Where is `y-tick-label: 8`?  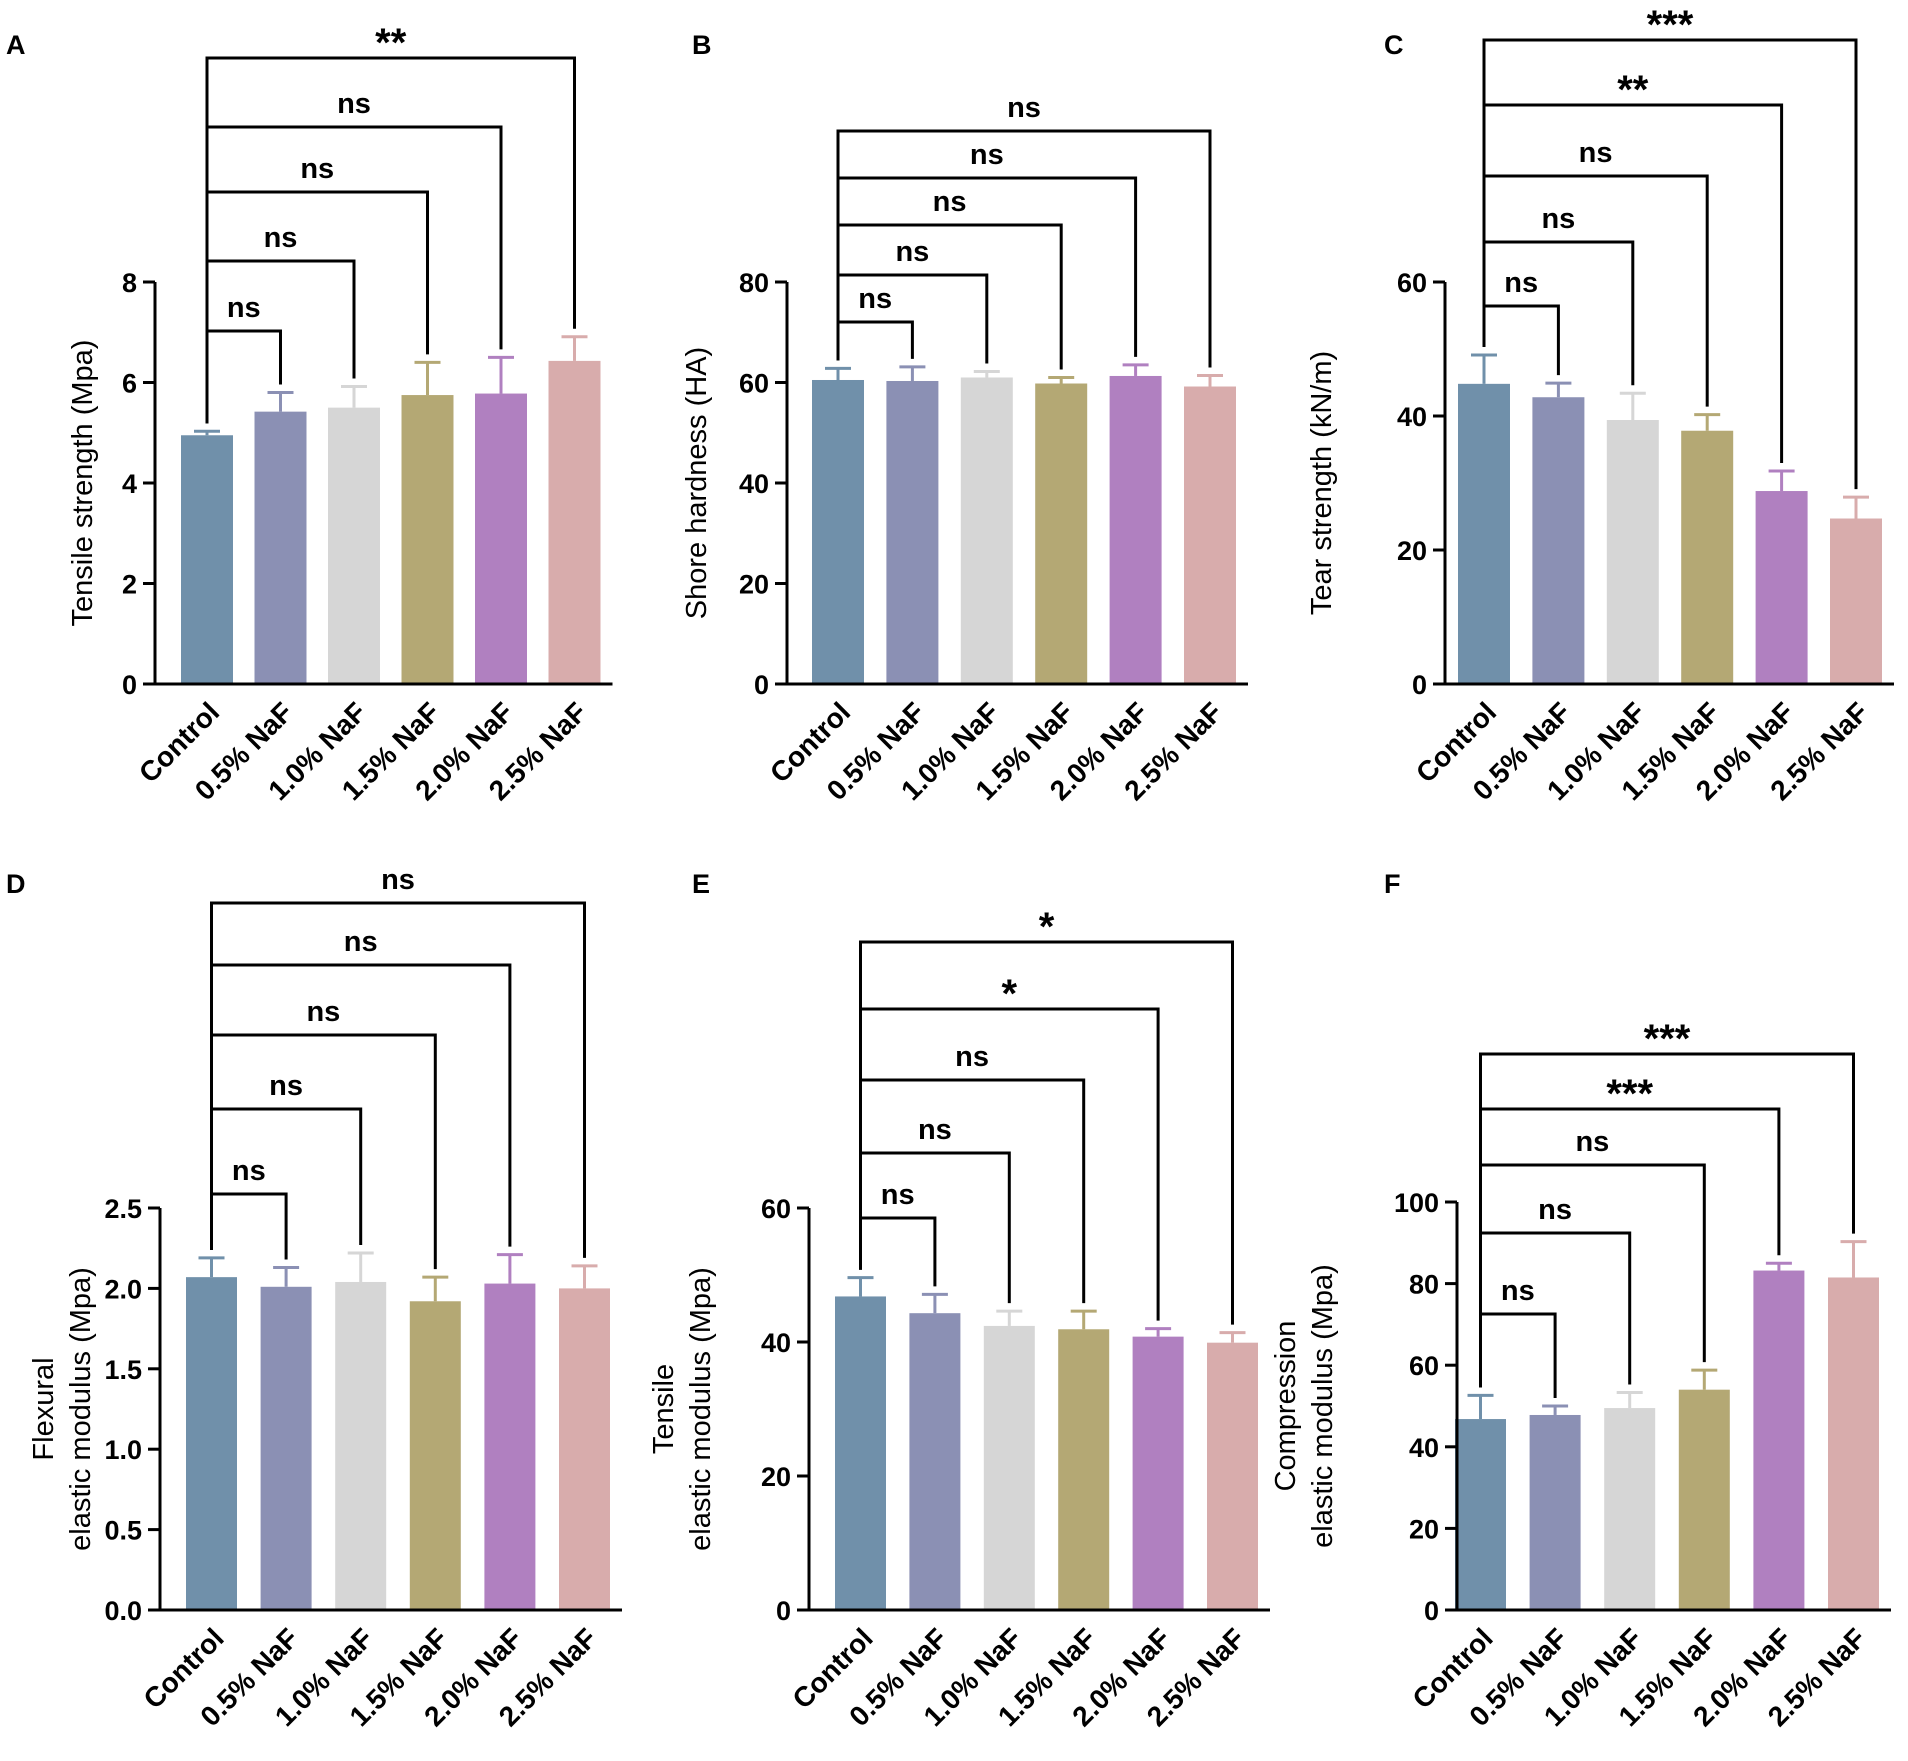 y-tick-label: 8 is located at coordinates (129, 283).